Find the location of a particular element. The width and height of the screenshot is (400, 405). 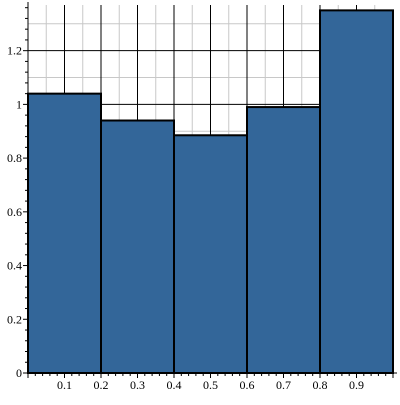

x-tick-label: 0.6 is located at coordinates (247, 385).